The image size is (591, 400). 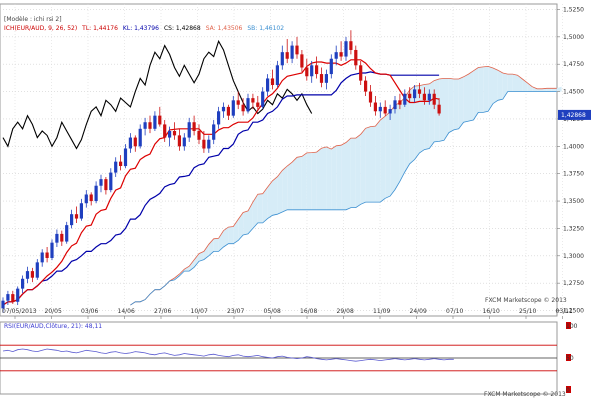 I want to click on rsi-line, so click(x=228, y=355).